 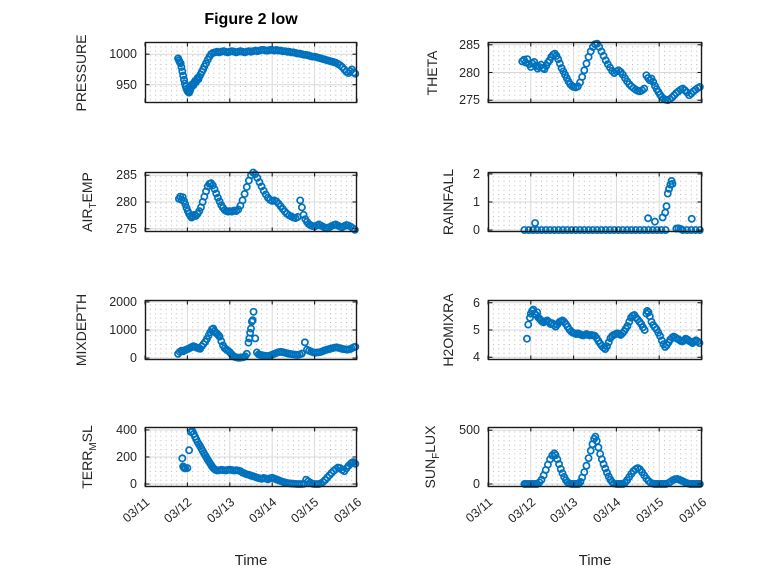 I want to click on airtemp-y-axis-label: AIRTEMP, so click(x=89, y=202).